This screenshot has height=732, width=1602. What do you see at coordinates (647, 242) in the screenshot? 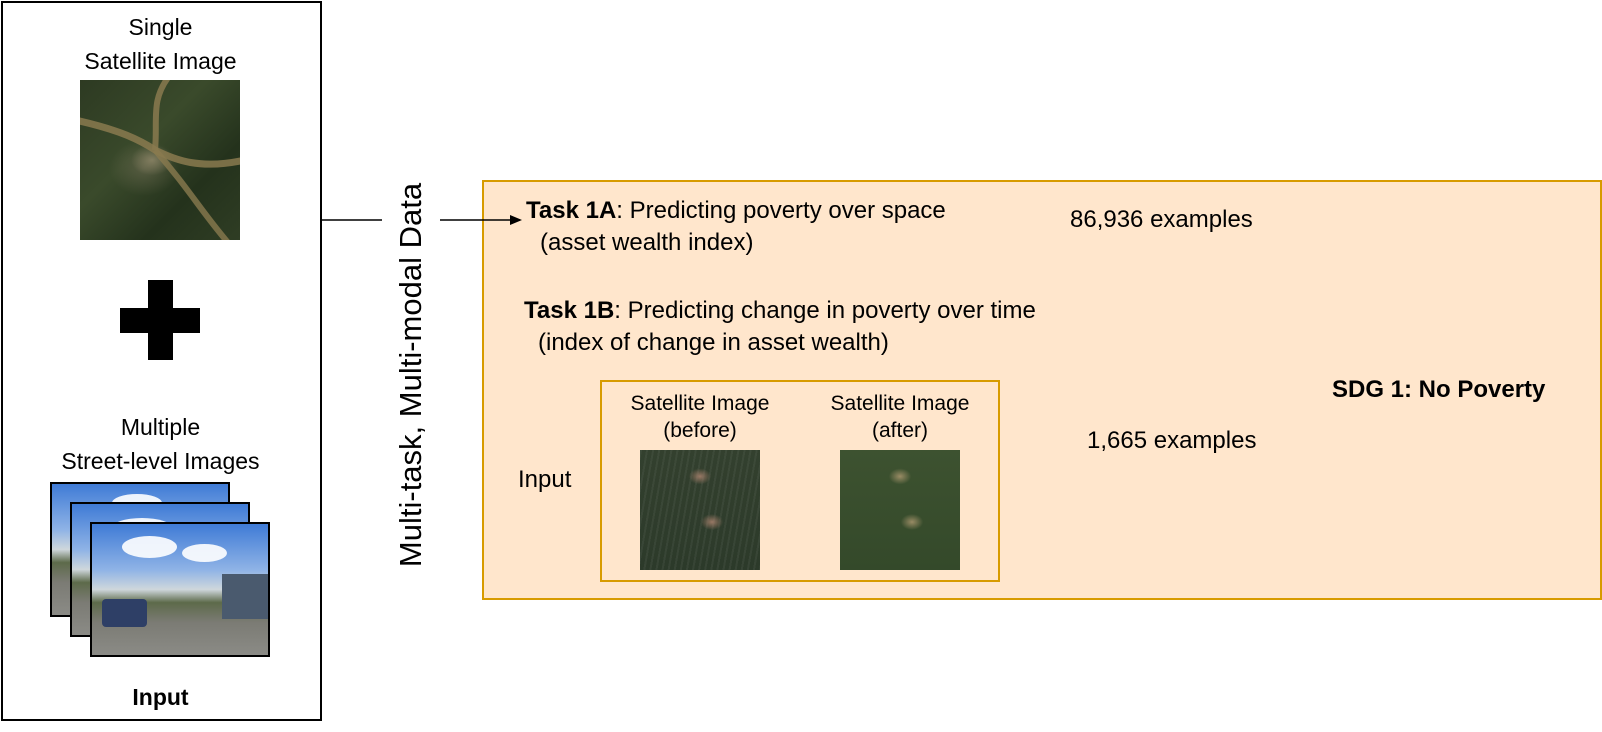
I see `task-1a-subtext: (asset wealth index)` at bounding box center [647, 242].